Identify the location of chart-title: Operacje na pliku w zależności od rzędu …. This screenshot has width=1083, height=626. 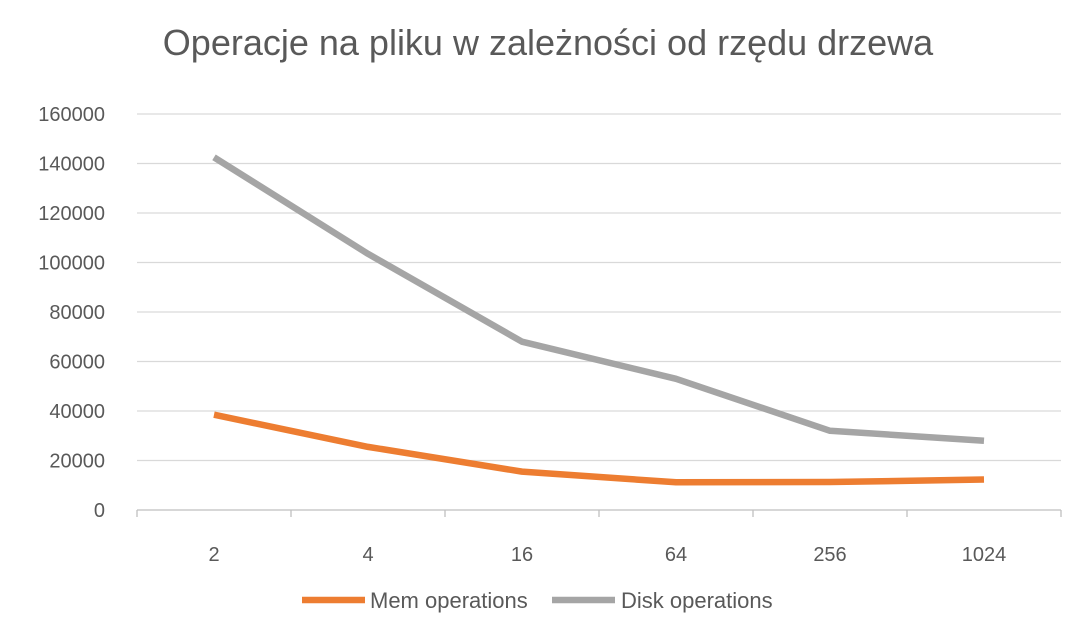
(548, 42).